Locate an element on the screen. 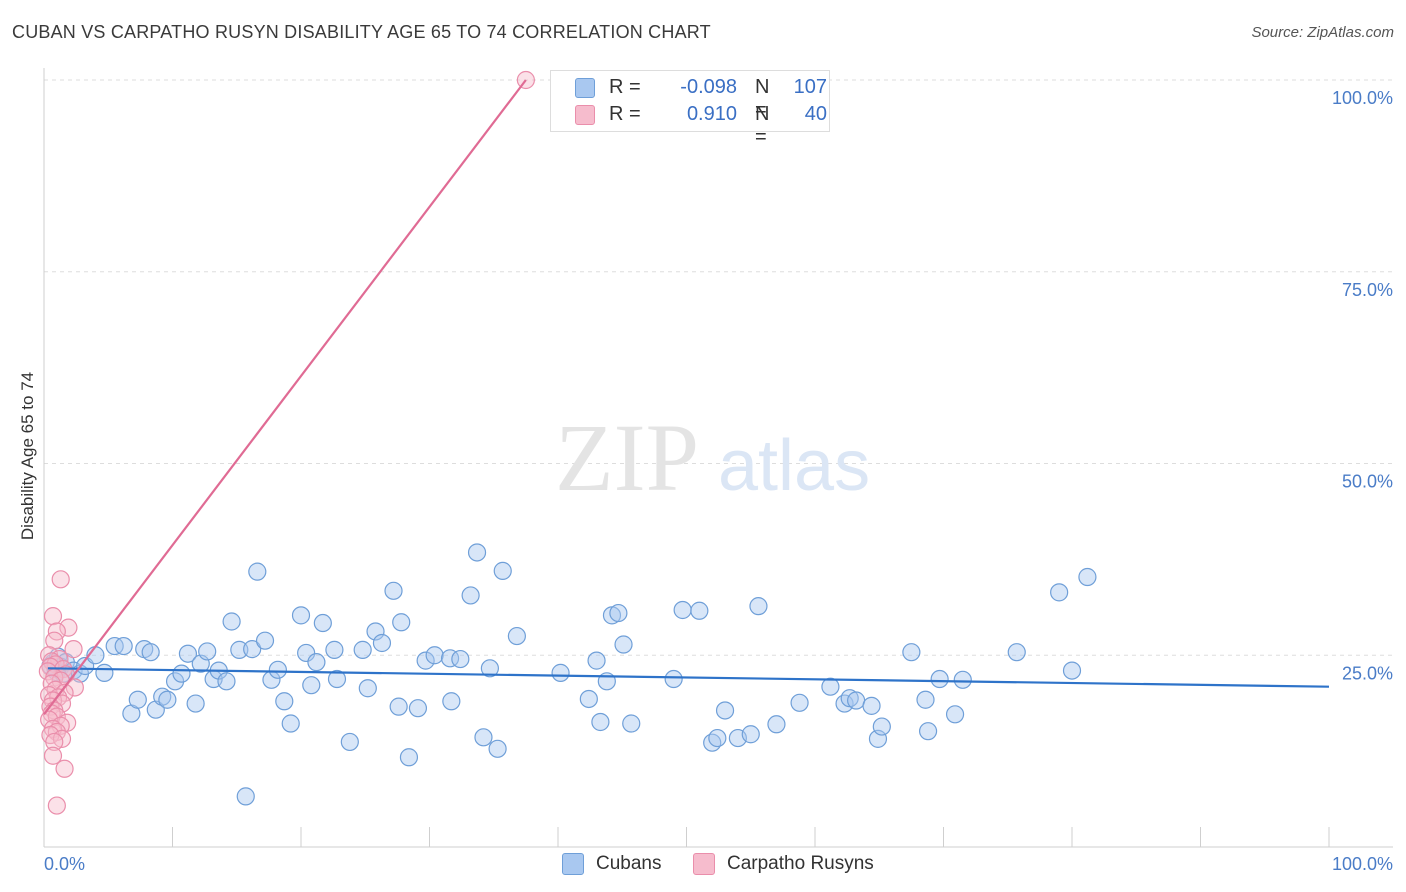  stats-legend: R = -0.098 N = 107 R = 0.910 N = 40 is located at coordinates (690, 109).